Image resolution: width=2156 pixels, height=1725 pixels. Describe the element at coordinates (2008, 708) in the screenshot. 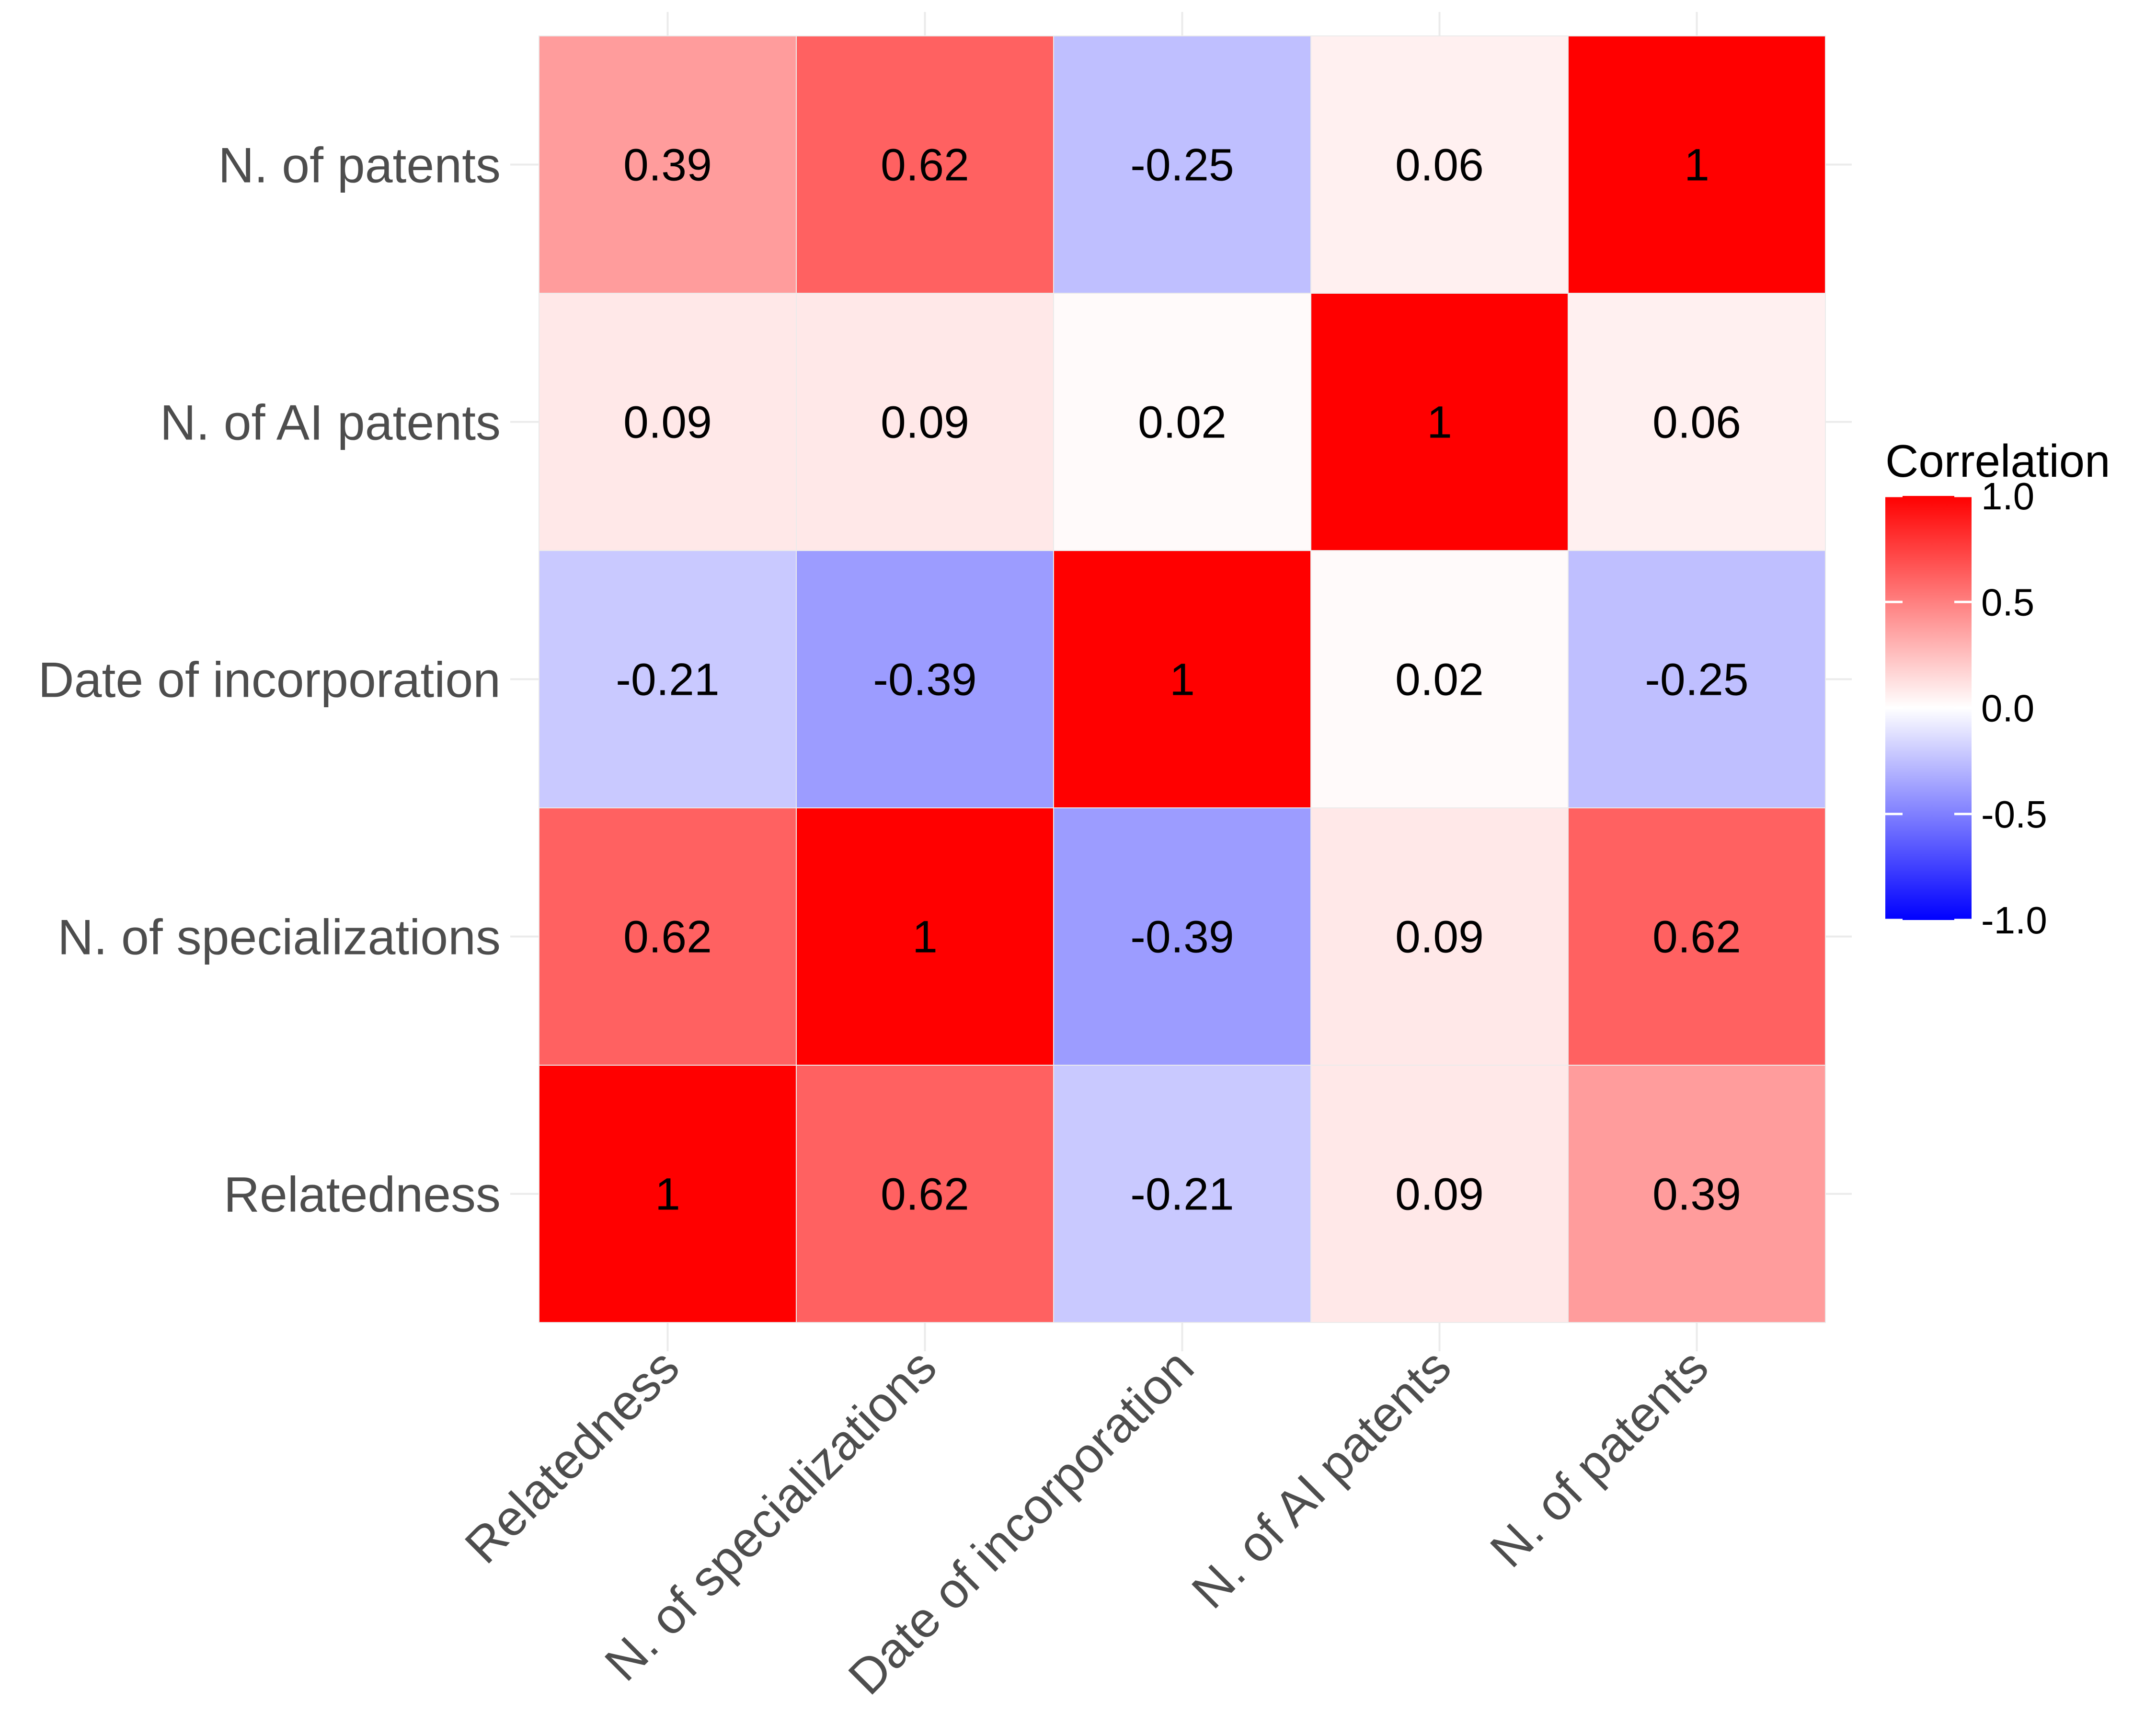

I see `legend-tick-label: 0.0` at that location.